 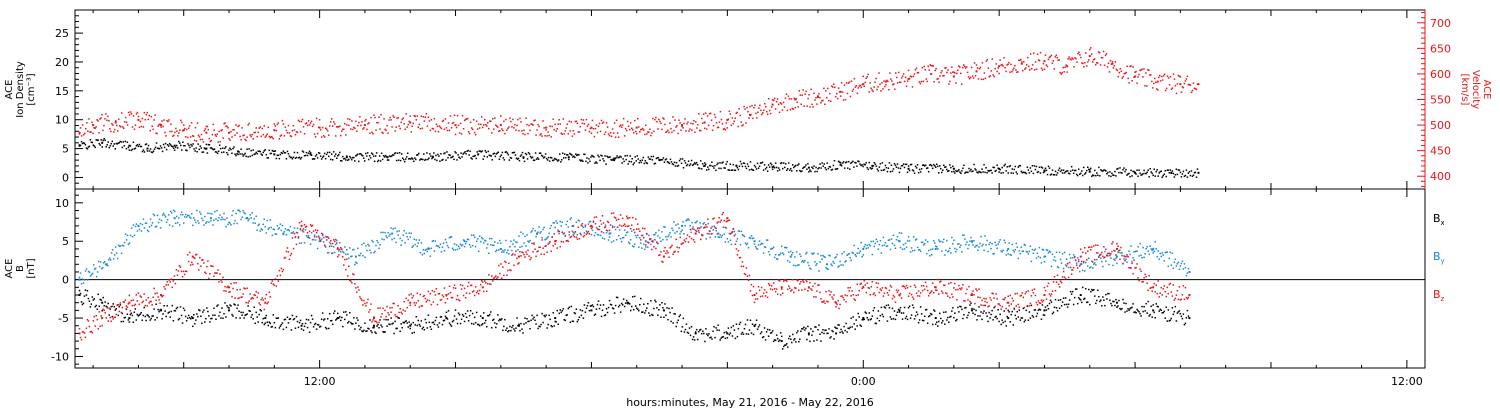 What do you see at coordinates (20, 268) in the screenshot?
I see `field-axis-y-title-line: B` at bounding box center [20, 268].